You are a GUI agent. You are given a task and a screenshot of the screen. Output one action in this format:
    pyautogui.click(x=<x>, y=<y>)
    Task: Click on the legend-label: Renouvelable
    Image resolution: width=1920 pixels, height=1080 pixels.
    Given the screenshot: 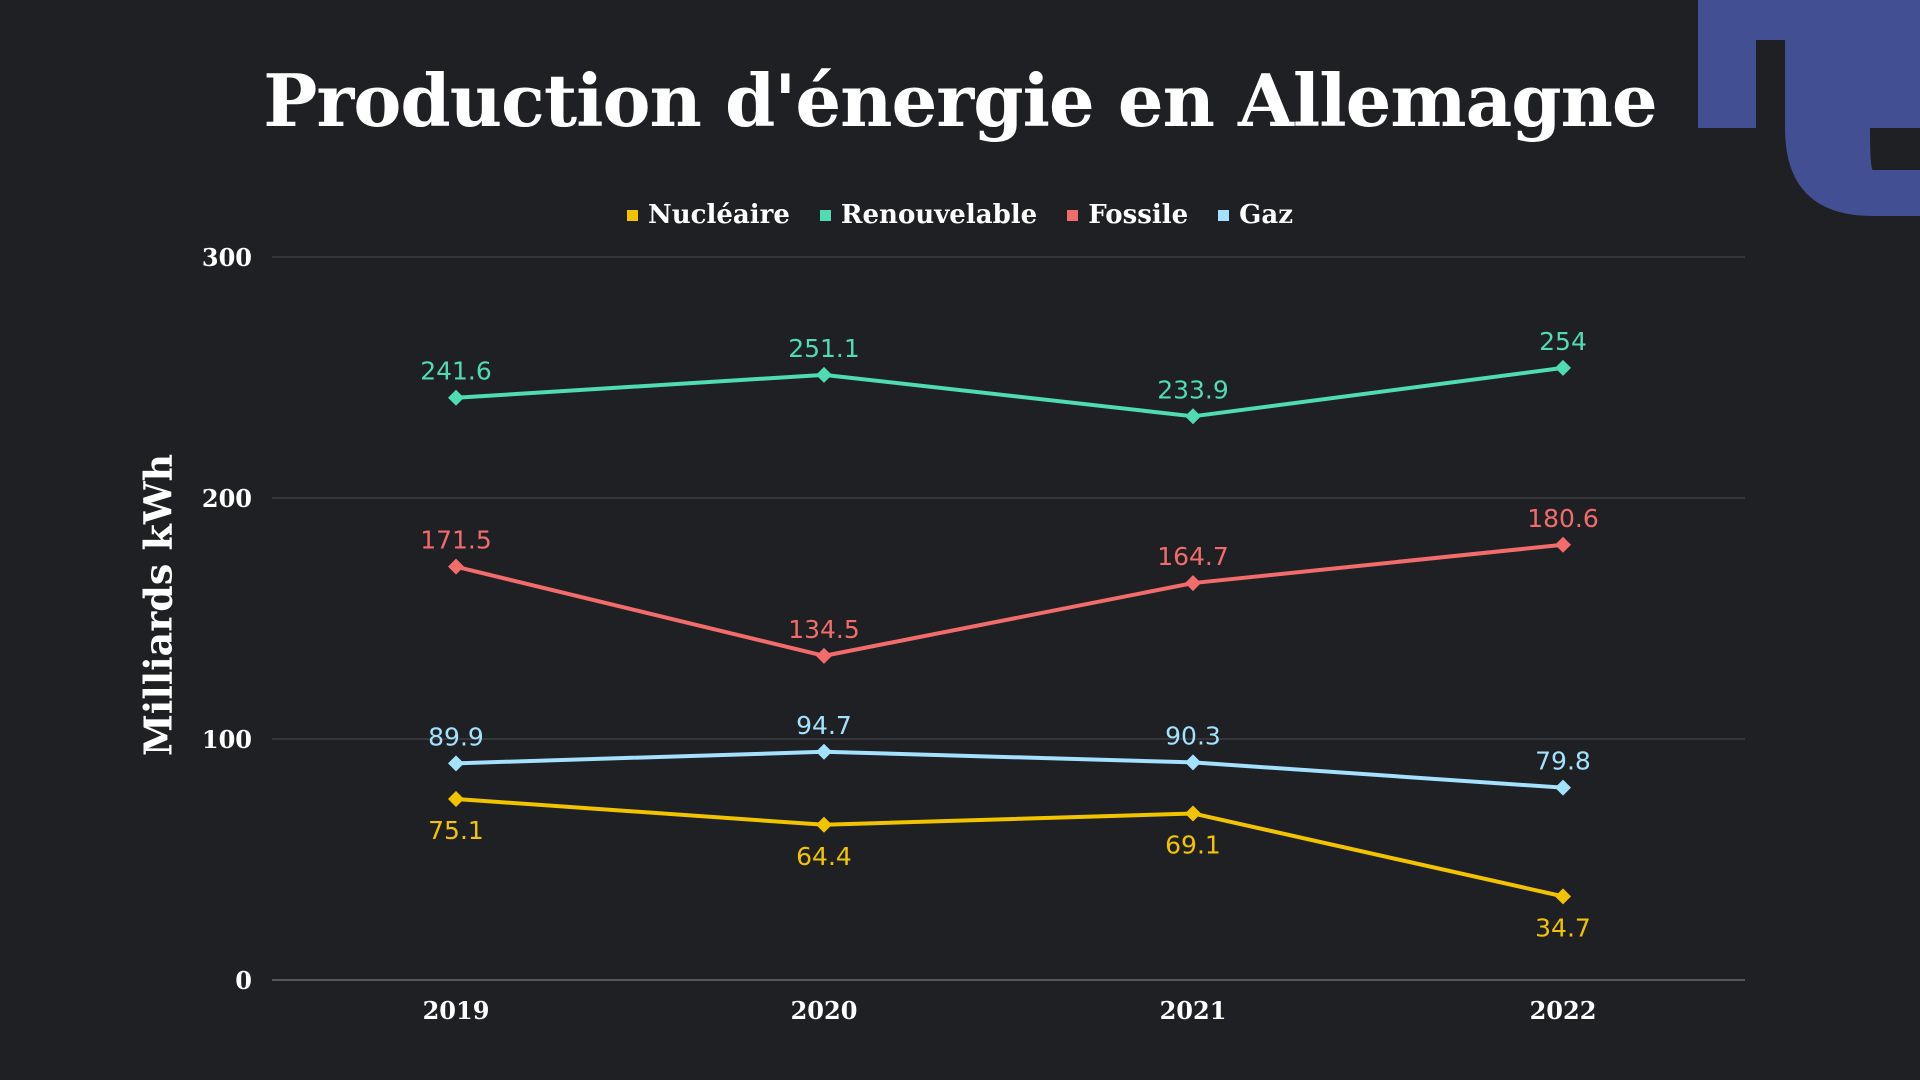 What is the action you would take?
    pyautogui.click(x=939, y=215)
    